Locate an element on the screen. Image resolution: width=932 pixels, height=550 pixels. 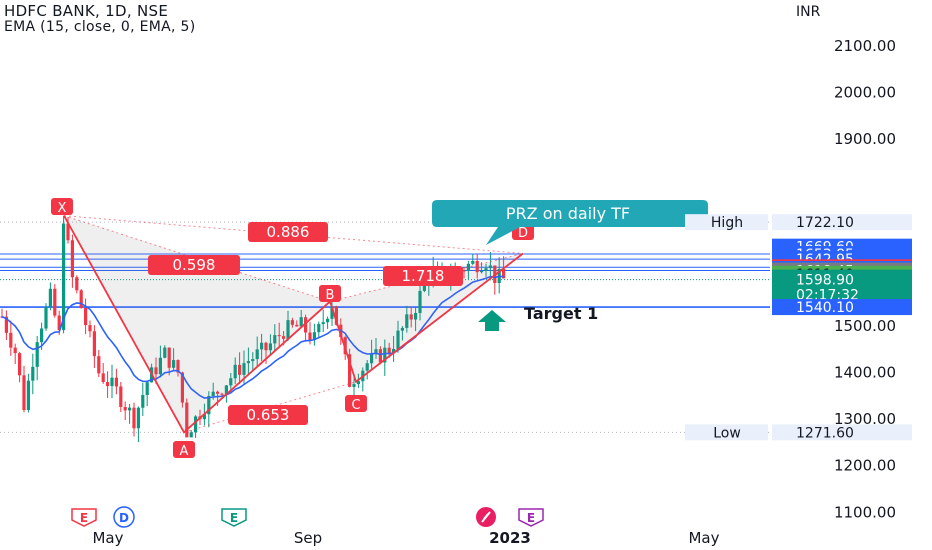
prz-callout is located at coordinates (570, 222).